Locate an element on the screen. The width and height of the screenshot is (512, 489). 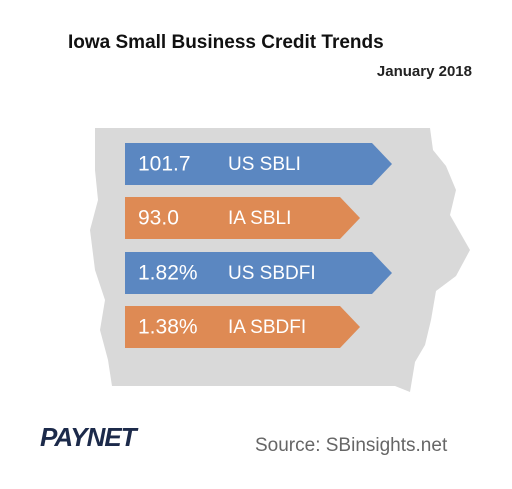
title: Iowa Small Business Credit Trends is located at coordinates (226, 42).